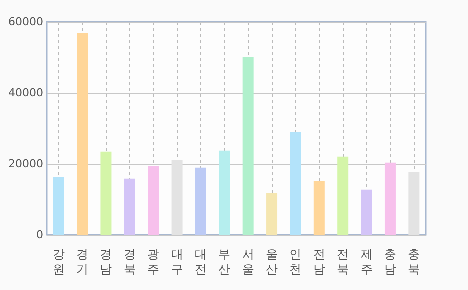 The height and width of the screenshot is (290, 468). I want to click on x-tick-label: 울산, so click(272, 262).